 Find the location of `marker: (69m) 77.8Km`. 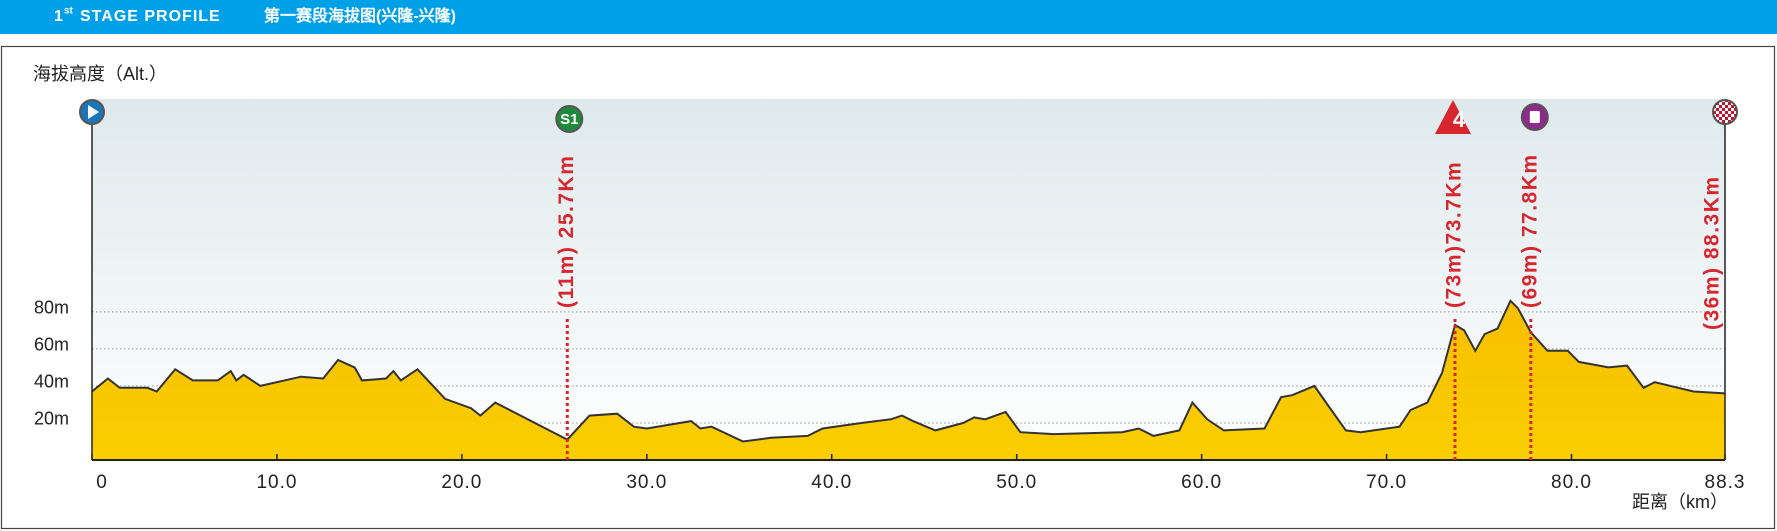

marker: (69m) 77.8Km is located at coordinates (1533, 281).